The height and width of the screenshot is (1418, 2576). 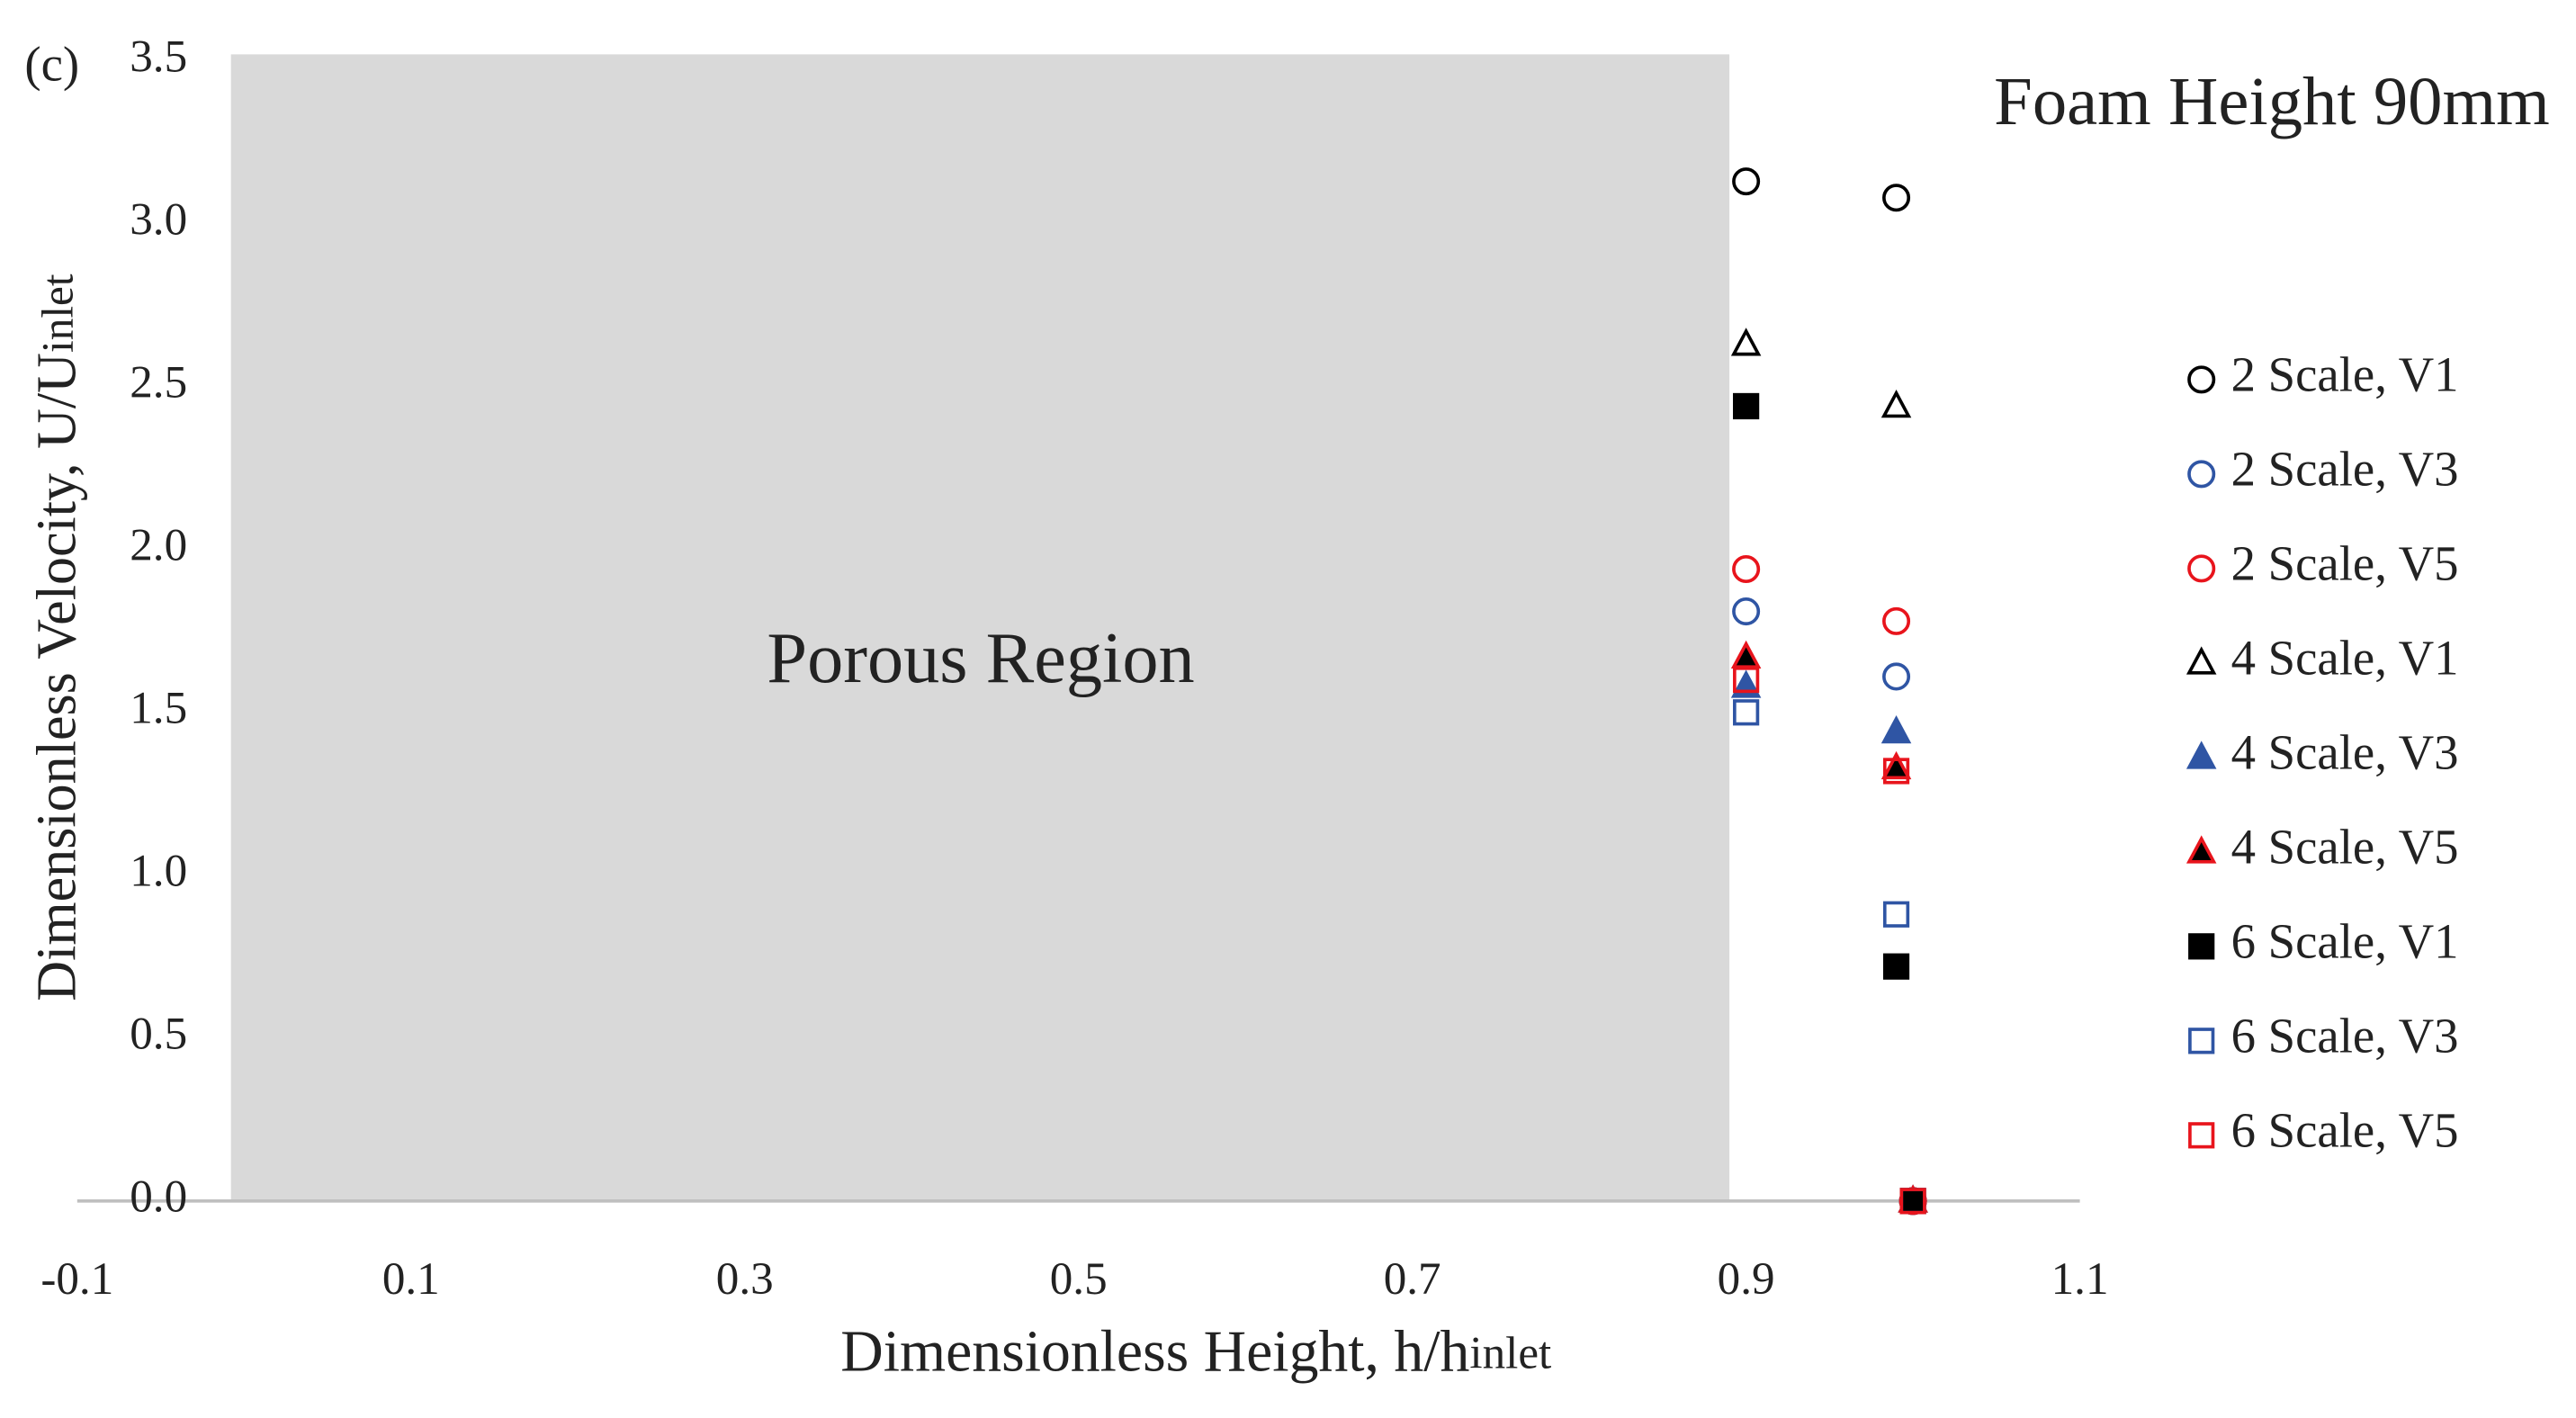 I want to click on legend-label: 6 Scale, V1, so click(x=2345, y=941).